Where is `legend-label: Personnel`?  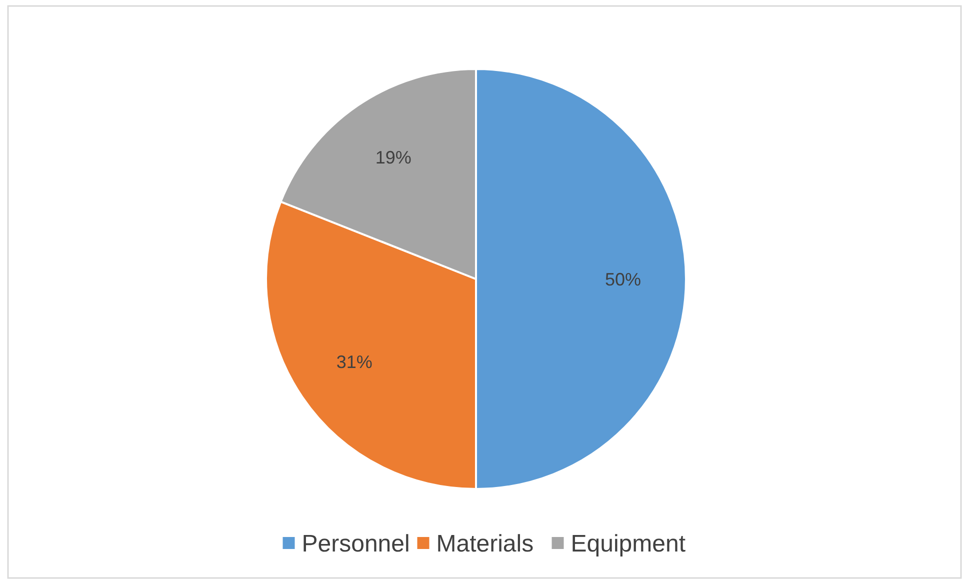
legend-label: Personnel is located at coordinates (356, 544).